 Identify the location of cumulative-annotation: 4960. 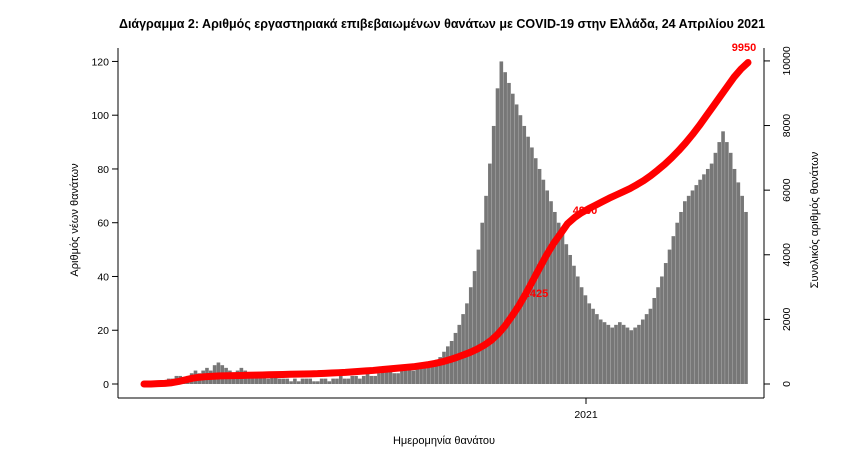
(585, 211).